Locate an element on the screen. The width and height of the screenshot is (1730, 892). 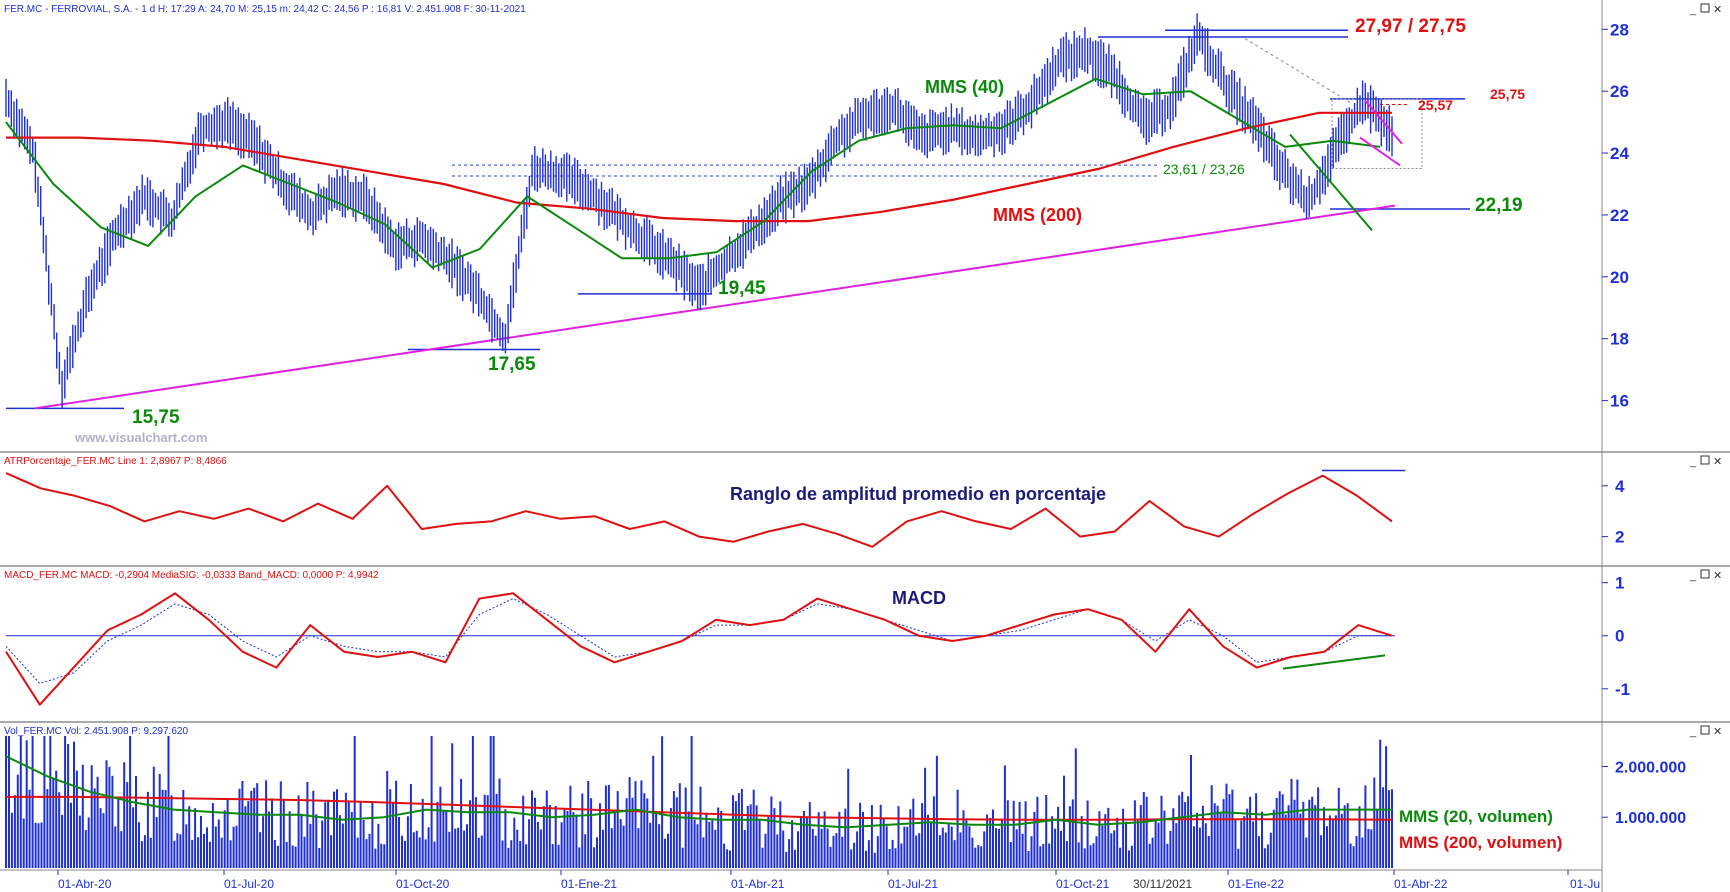
price-panel-controls: _ ✕ is located at coordinates (1705, 9).